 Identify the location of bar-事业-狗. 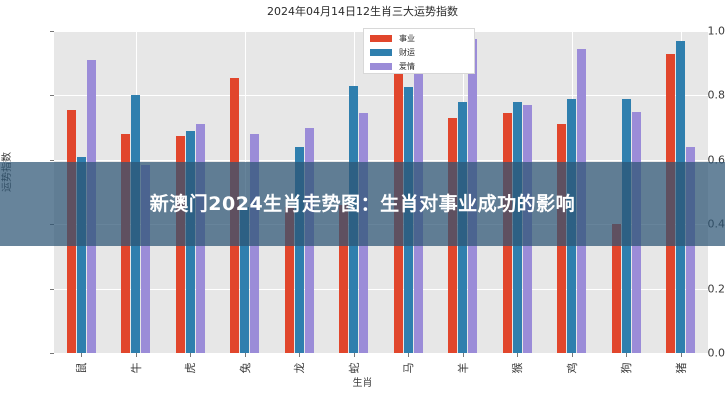
(616, 288).